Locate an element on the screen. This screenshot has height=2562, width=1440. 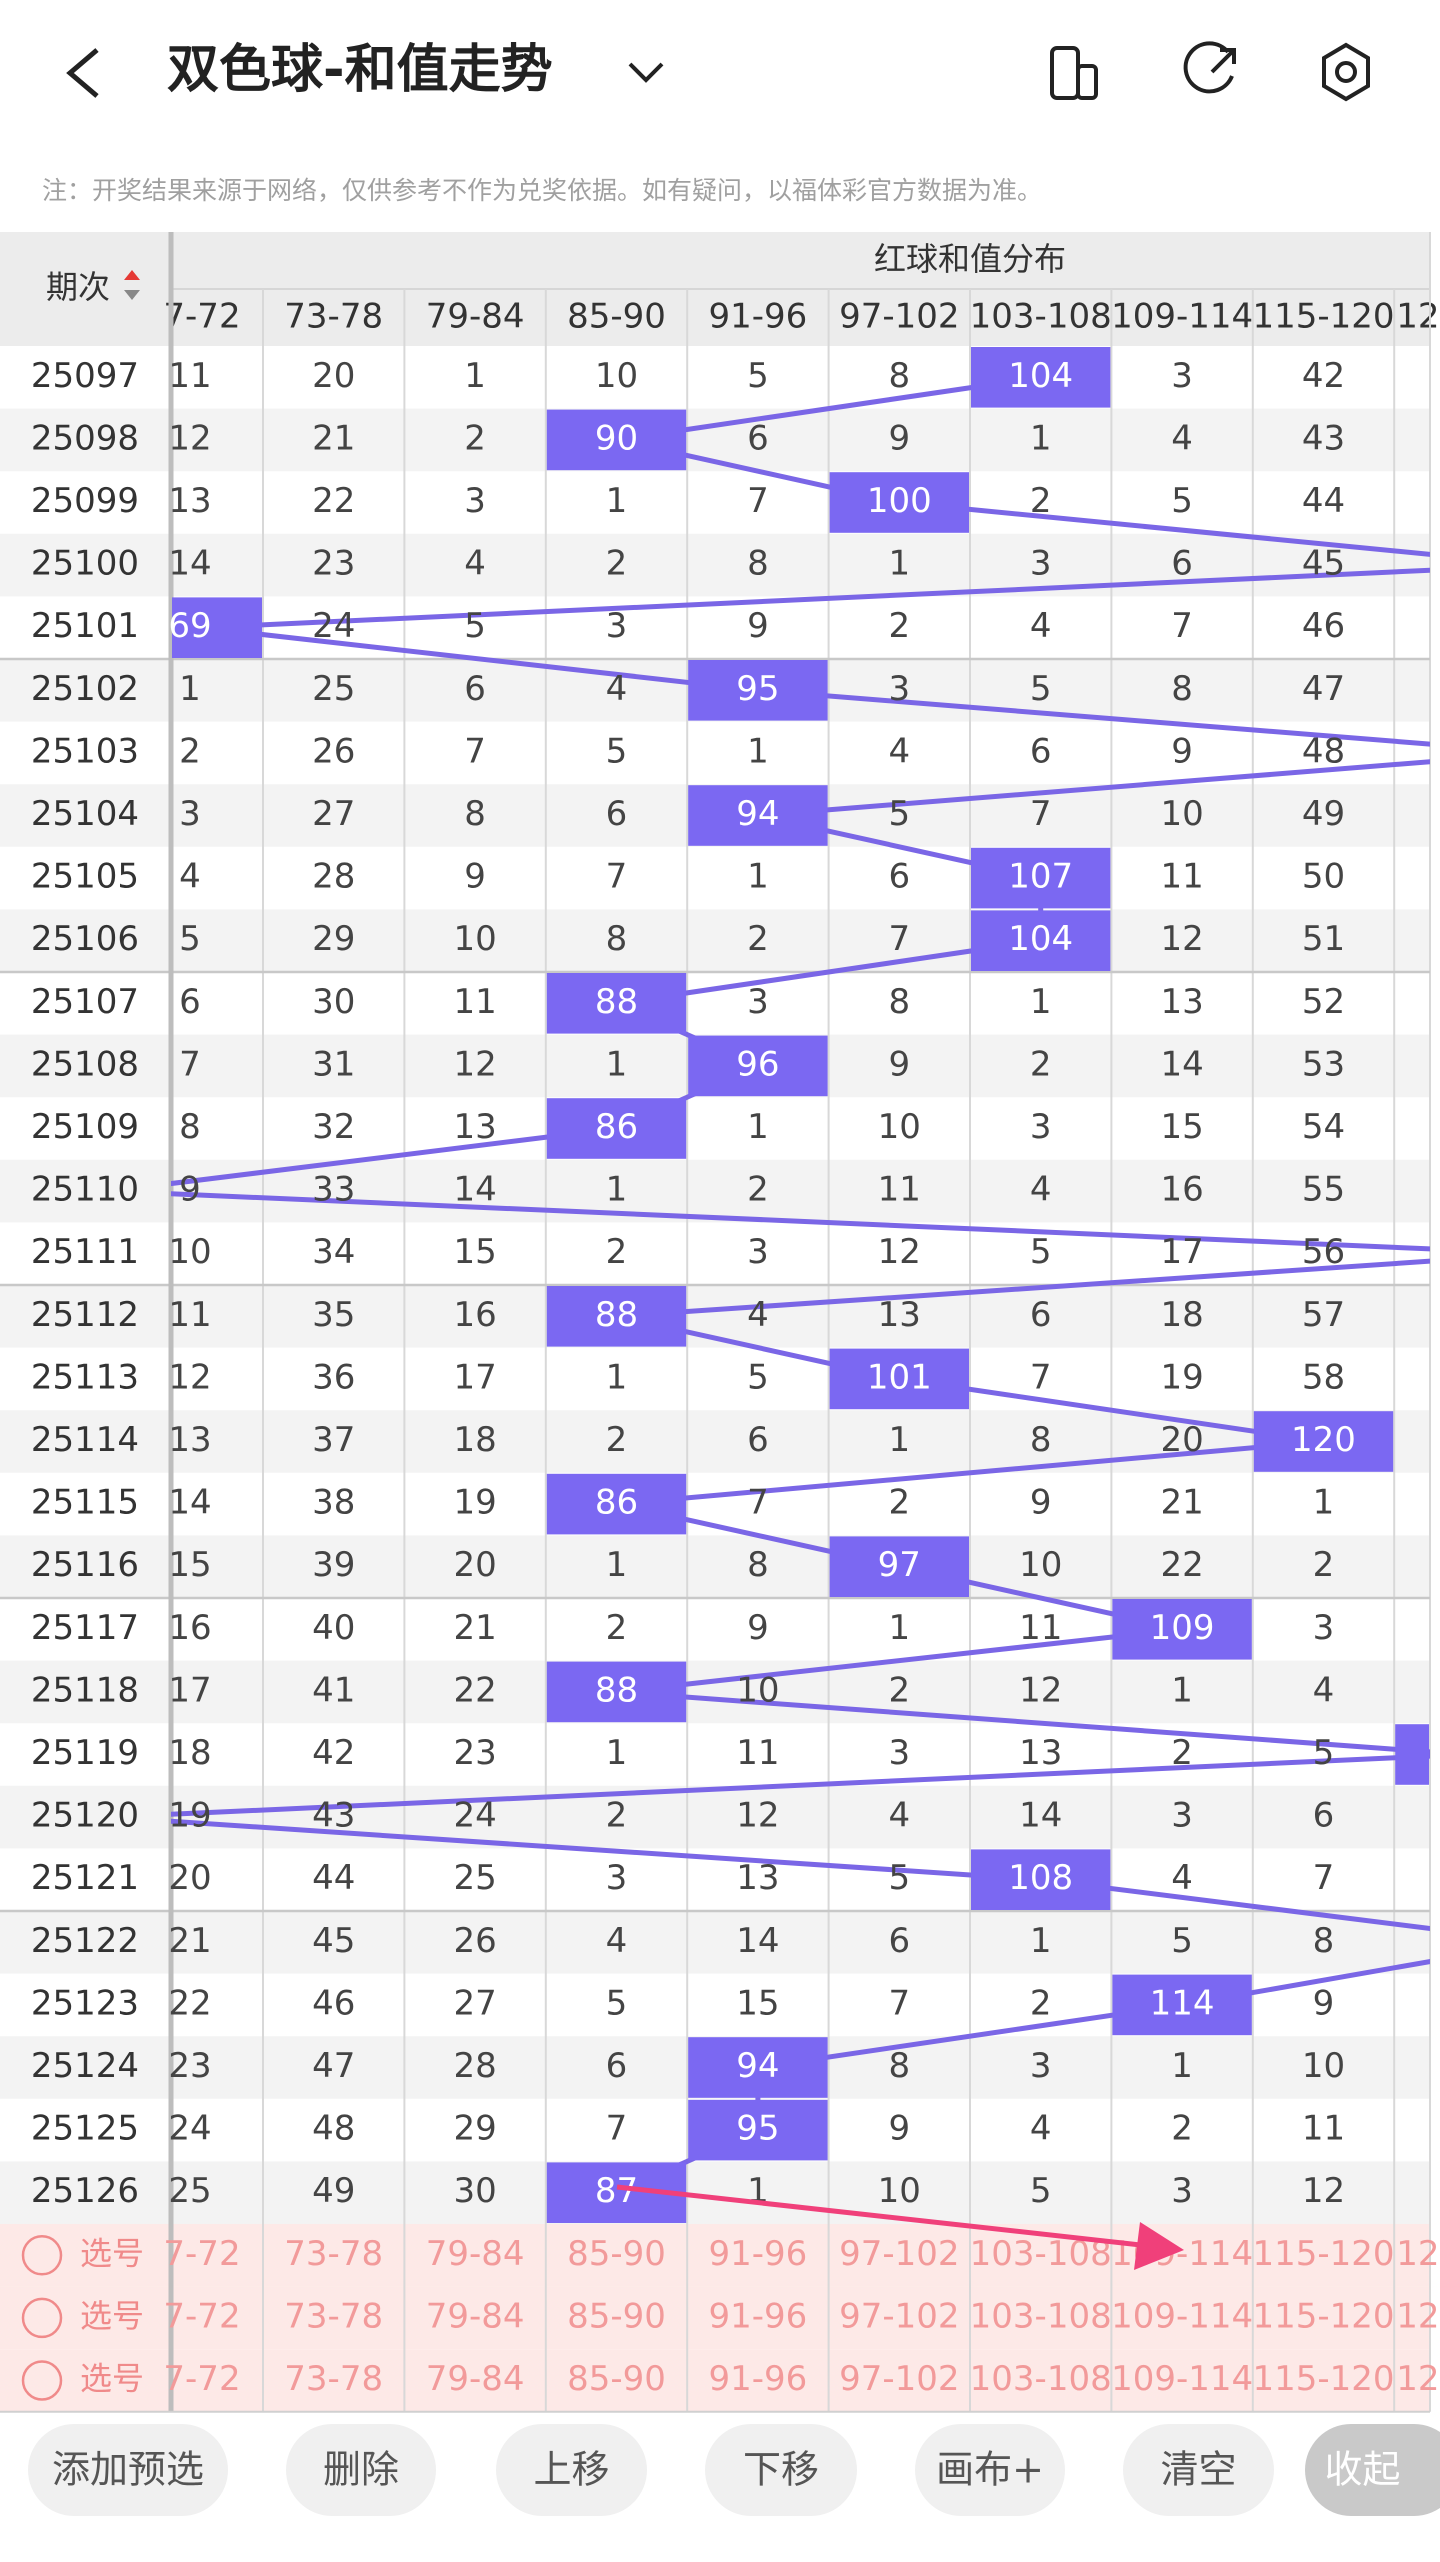
column-header: 73-78 is located at coordinates (333, 317).